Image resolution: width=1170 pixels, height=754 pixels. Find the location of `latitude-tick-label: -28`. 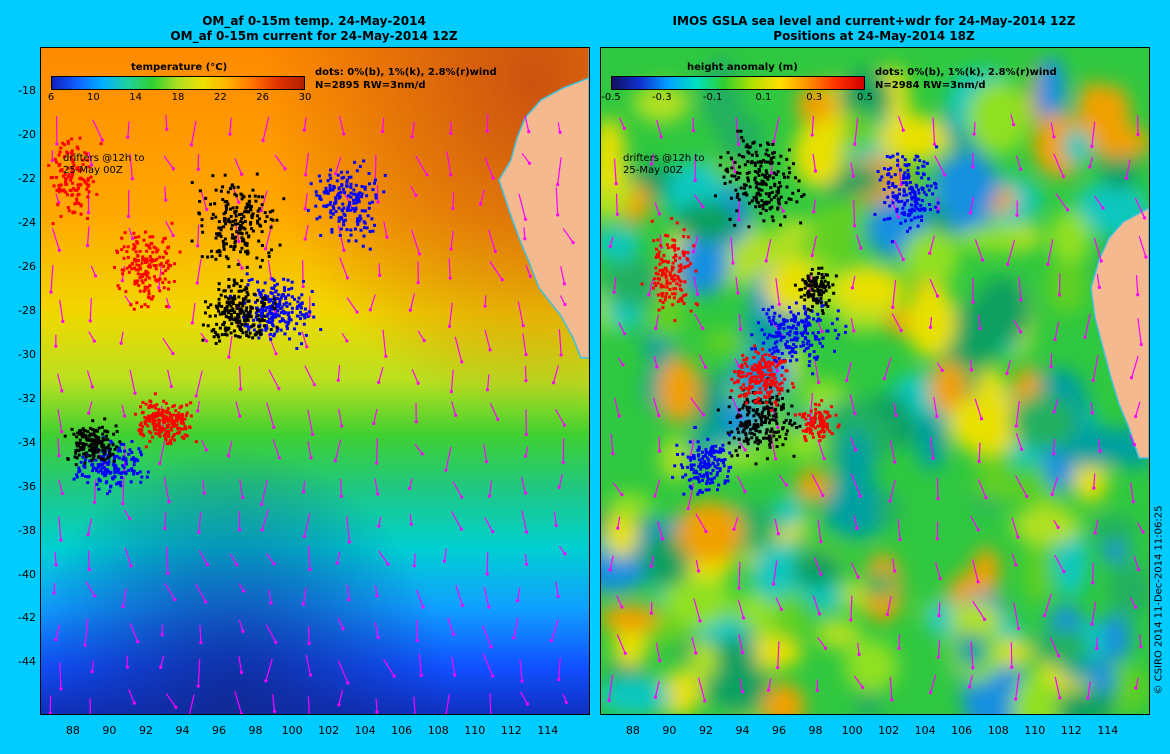

latitude-tick-label: -28 is located at coordinates (27, 310).